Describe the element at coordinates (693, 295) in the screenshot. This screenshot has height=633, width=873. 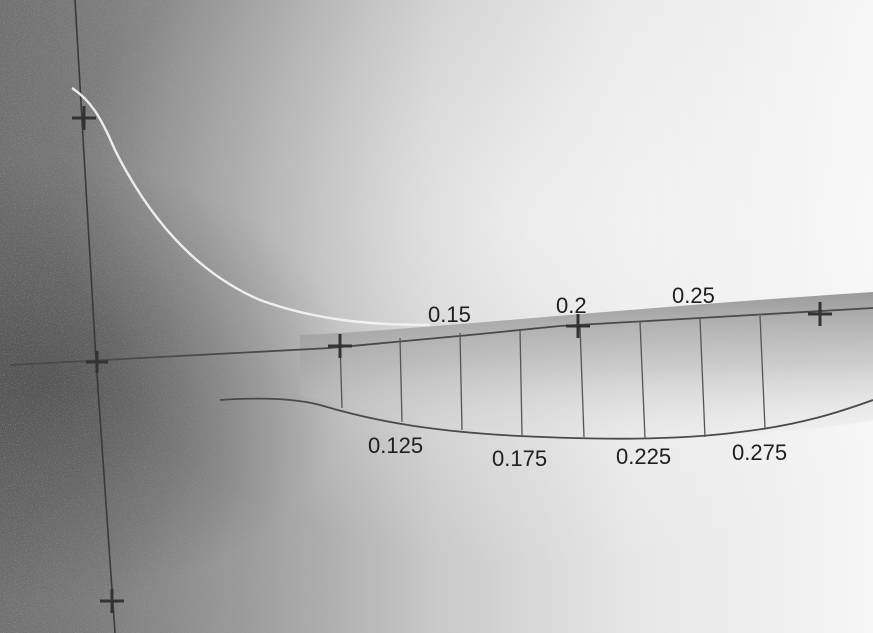
I see `label-0-25: 0.25` at that location.